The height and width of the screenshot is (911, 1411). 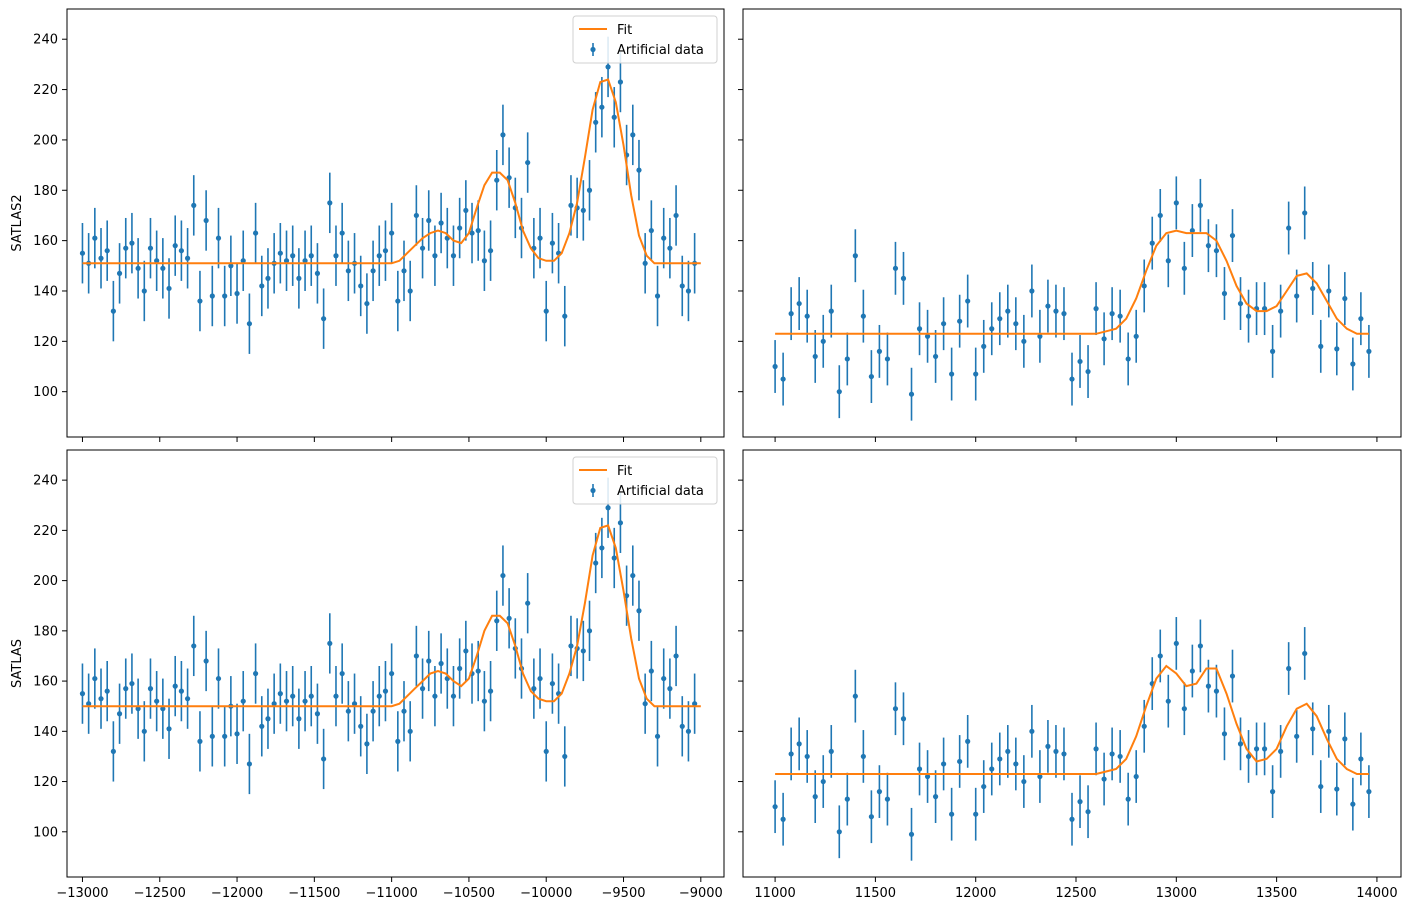 What do you see at coordinates (45, 631) in the screenshot?
I see `y-tick-label: 180` at bounding box center [45, 631].